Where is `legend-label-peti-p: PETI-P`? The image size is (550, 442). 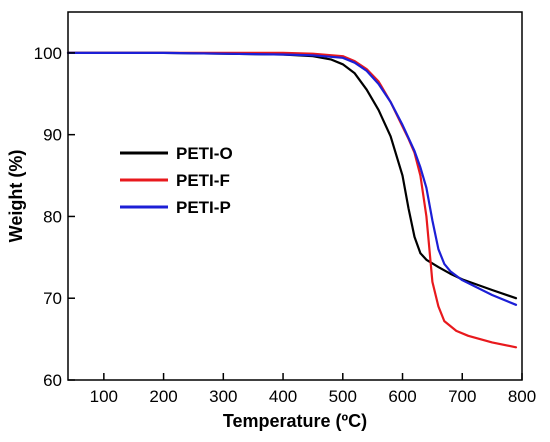
legend-label-peti-p: PETI-P is located at coordinates (203, 207).